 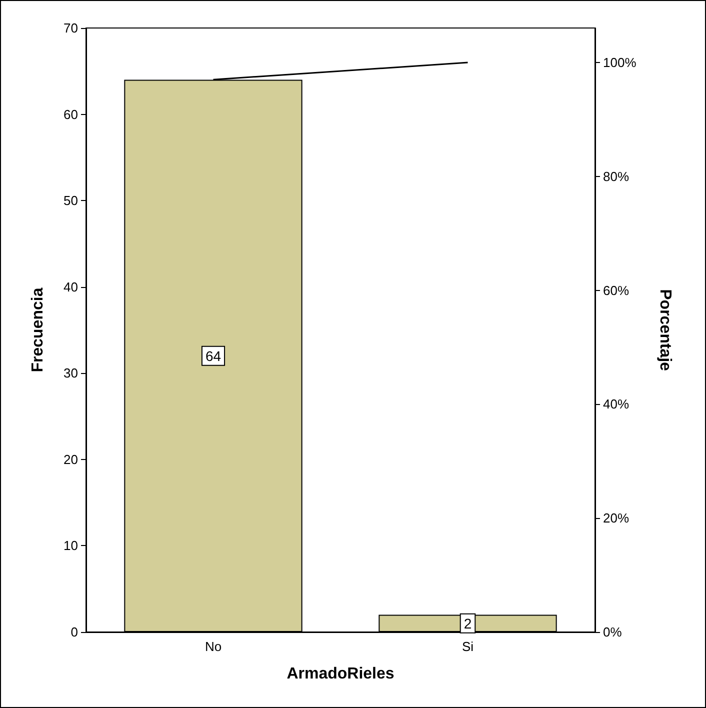 I want to click on y-tick-label: 60, so click(x=71, y=114).